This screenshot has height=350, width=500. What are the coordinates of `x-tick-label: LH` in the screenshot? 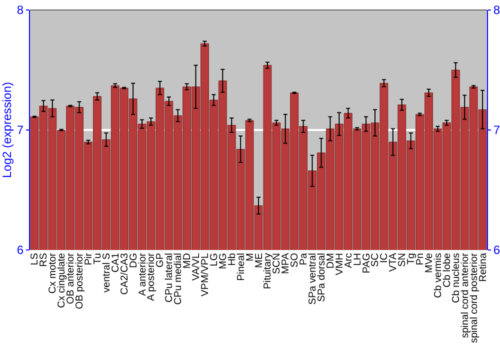 It's located at (358, 259).